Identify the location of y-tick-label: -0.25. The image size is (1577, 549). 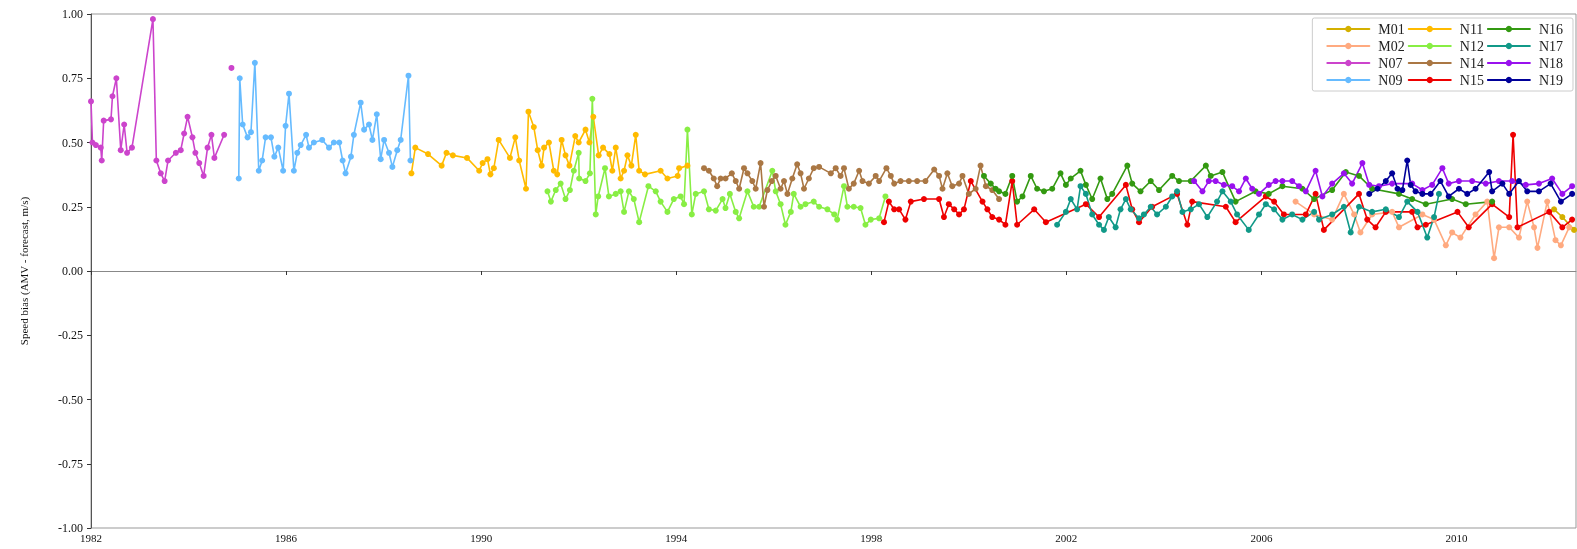
(70, 335).